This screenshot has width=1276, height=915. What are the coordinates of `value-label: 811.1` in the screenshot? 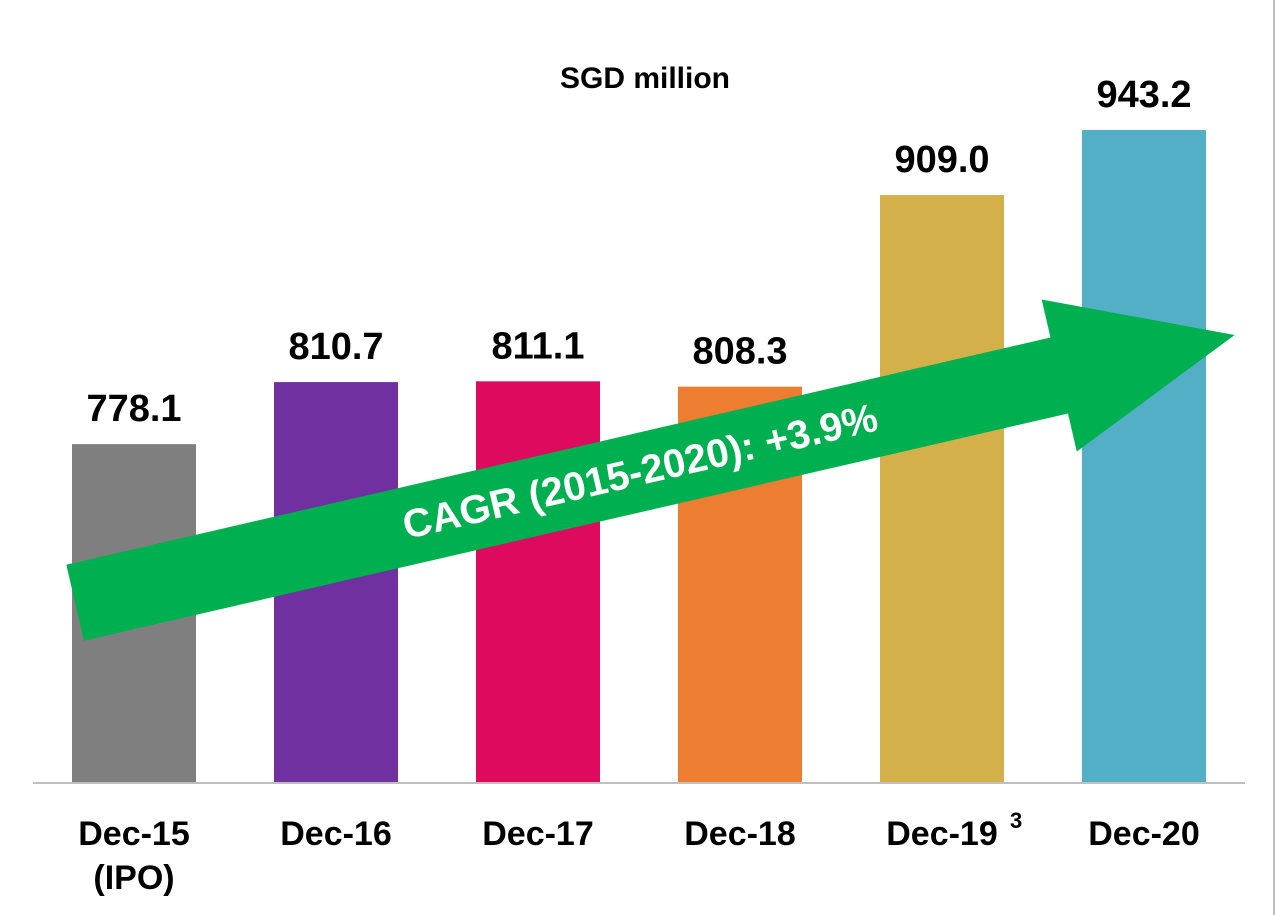 It's located at (538, 346).